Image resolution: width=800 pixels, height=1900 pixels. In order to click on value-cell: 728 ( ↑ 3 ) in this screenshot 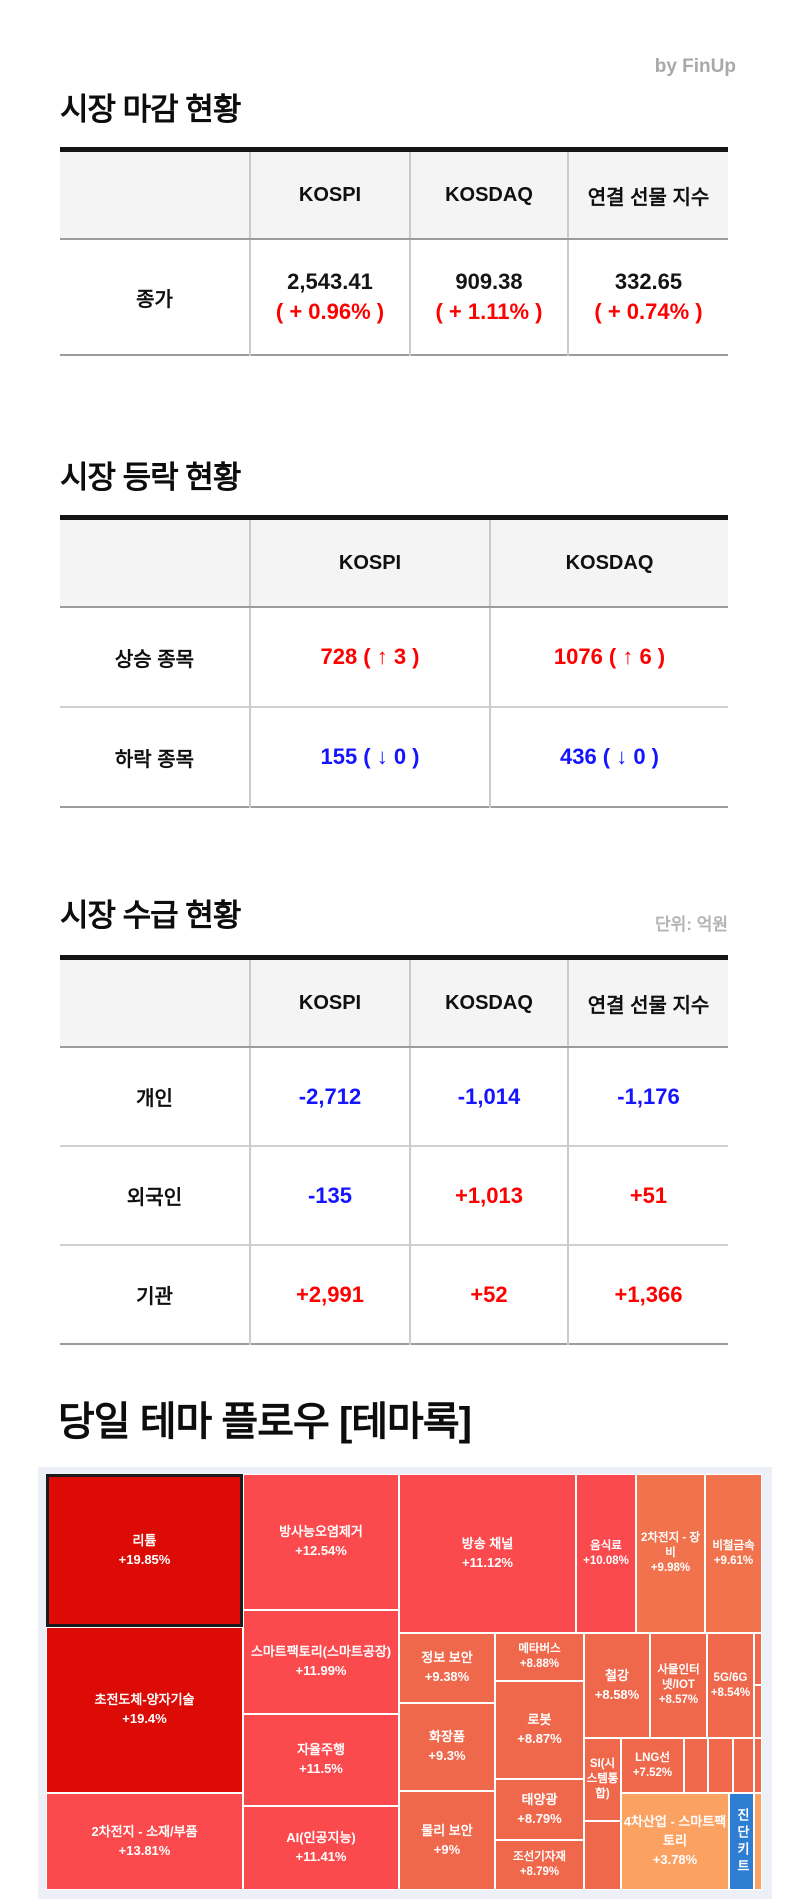, I will do `click(369, 657)`.